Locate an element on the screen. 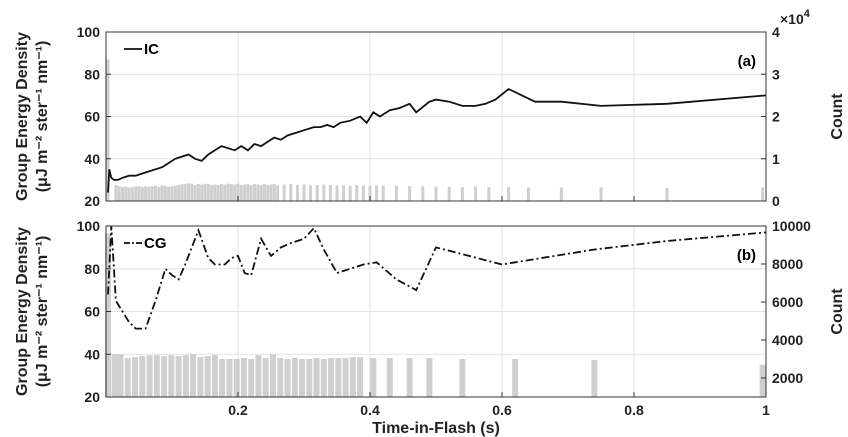  y-axis-label-left-line2: (μJ m⁻² ster⁻¹ nm⁻¹) is located at coordinates (42, 117).